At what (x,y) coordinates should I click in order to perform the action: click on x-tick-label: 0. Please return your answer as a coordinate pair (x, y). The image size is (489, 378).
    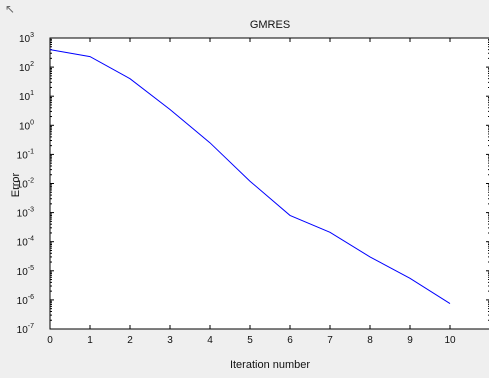
    Looking at the image, I should click on (50, 340).